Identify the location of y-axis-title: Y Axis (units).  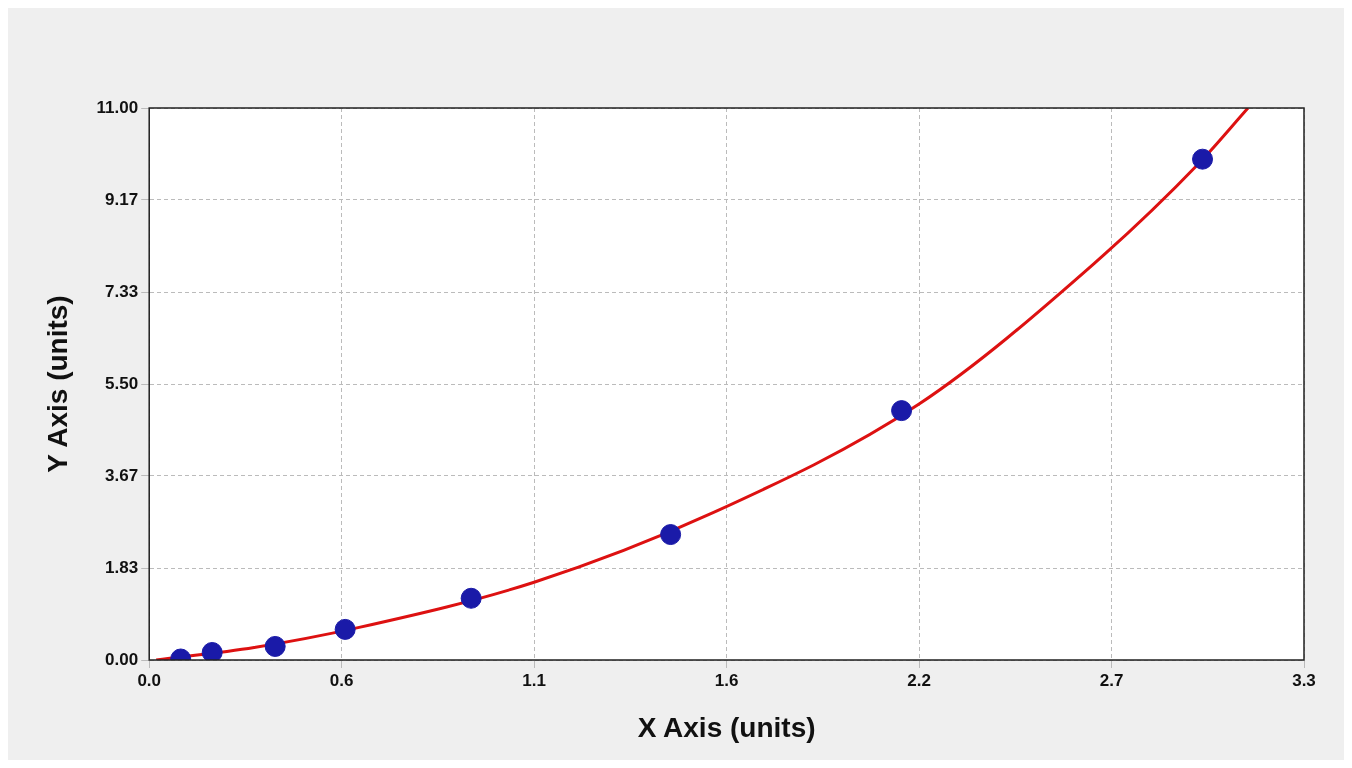
(57, 384).